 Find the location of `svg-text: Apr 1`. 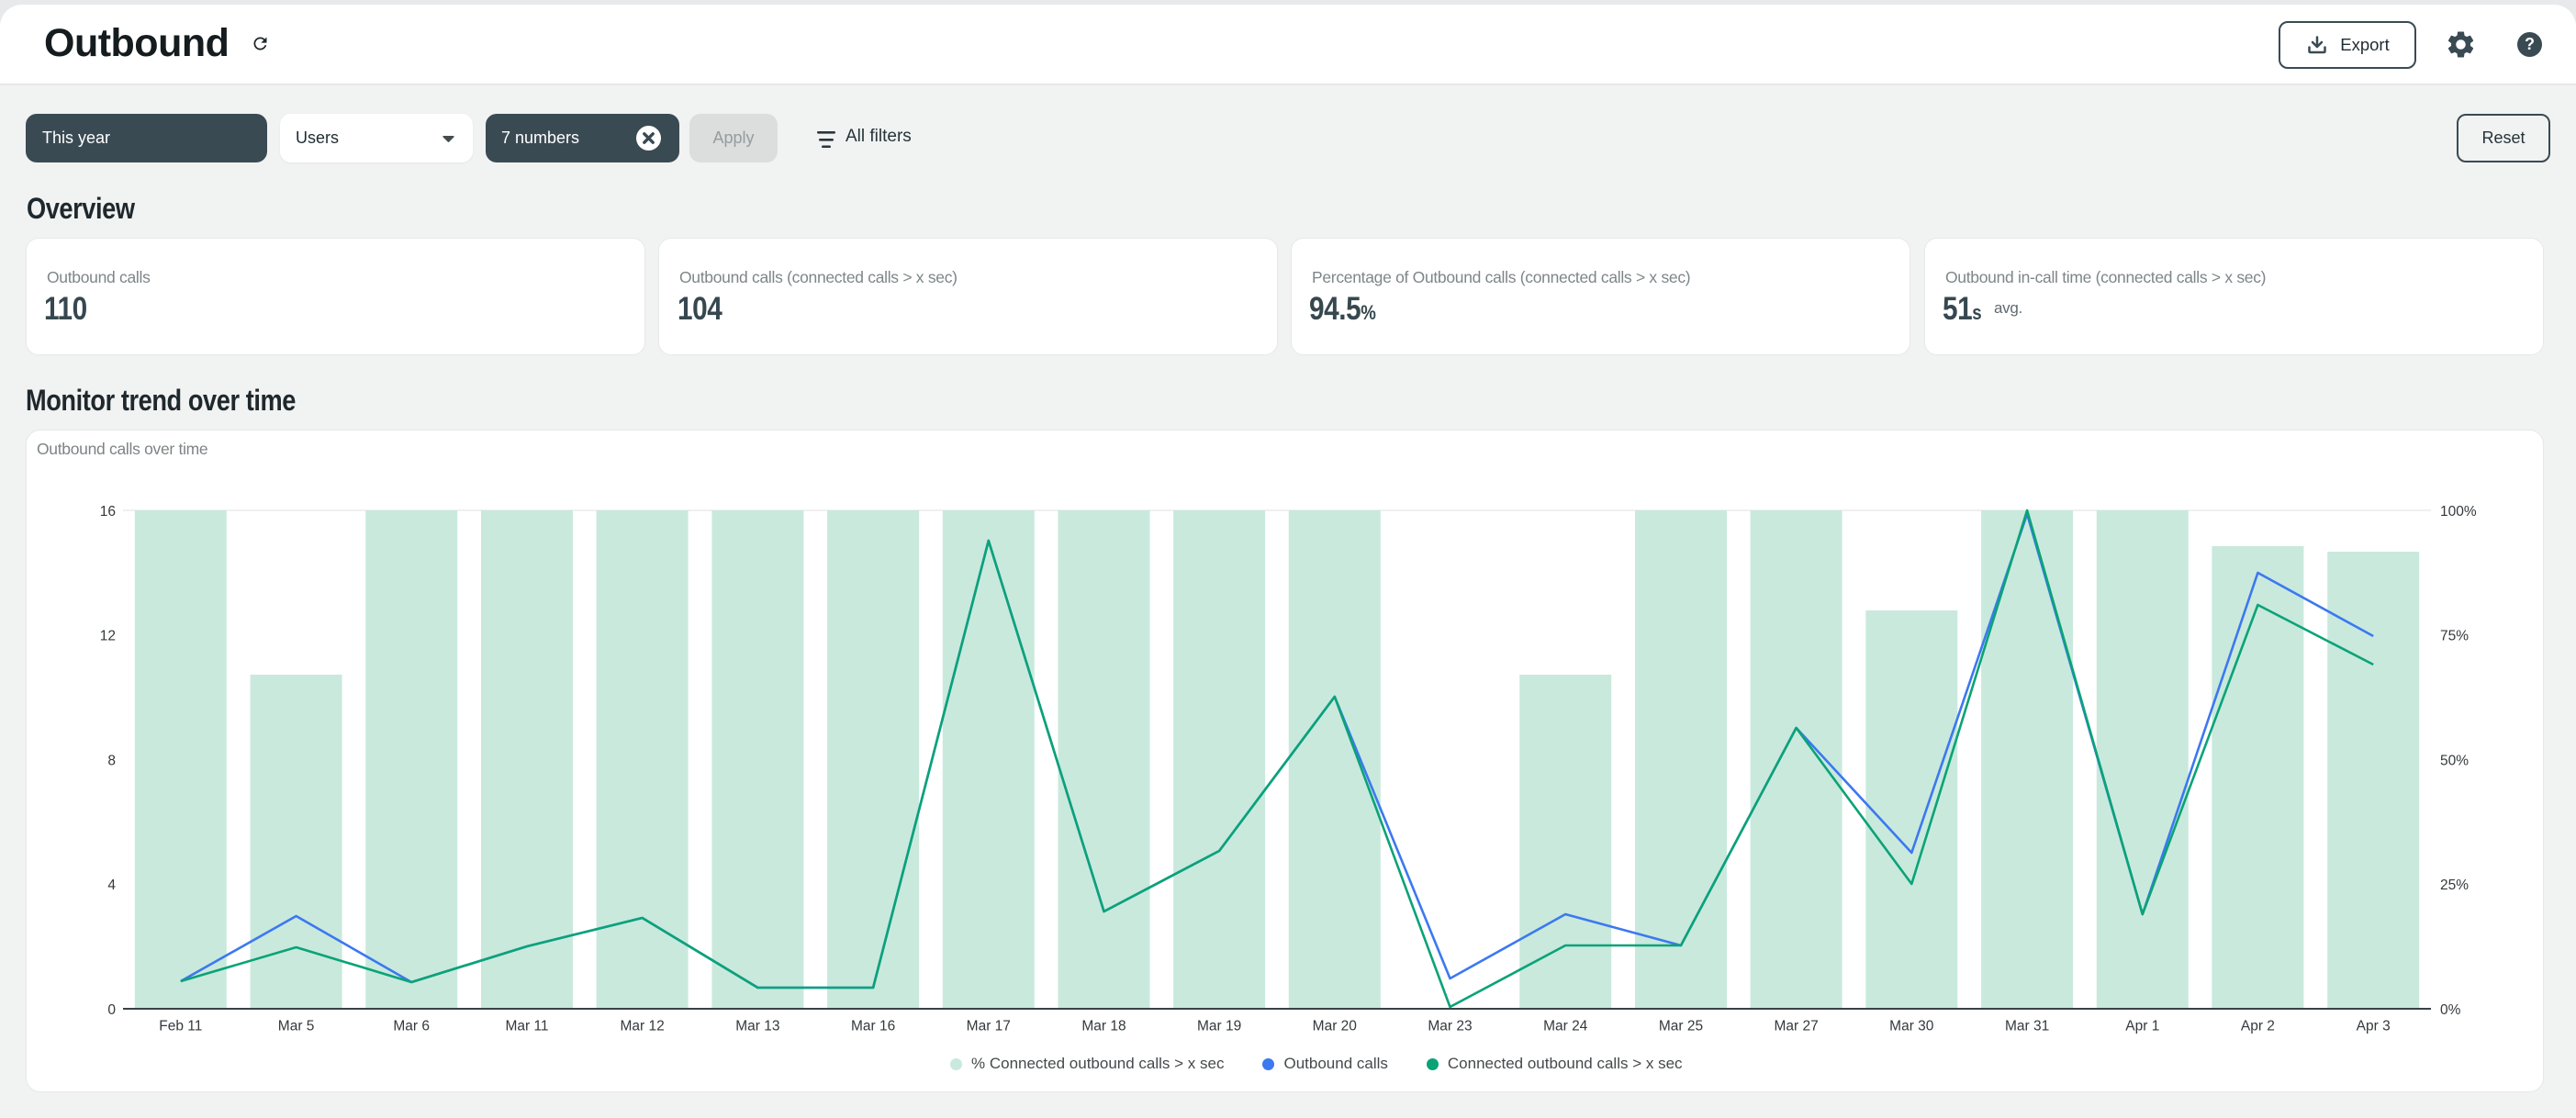

svg-text: Apr 1 is located at coordinates (2142, 1026).